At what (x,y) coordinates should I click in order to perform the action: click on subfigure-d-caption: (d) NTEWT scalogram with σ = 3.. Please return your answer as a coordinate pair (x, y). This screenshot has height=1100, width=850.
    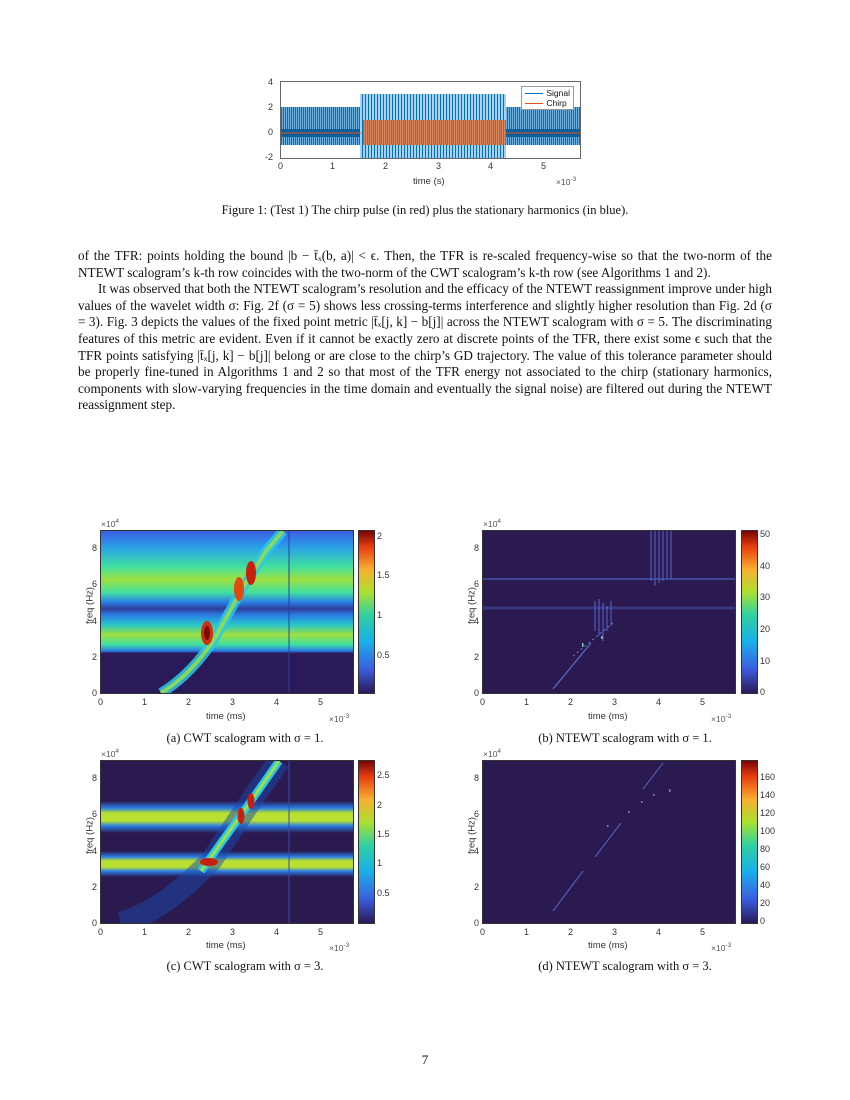
    Looking at the image, I should click on (625, 966).